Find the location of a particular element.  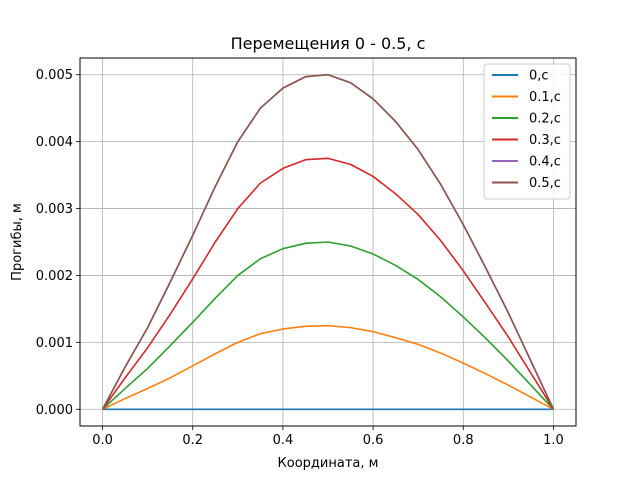

legend-label: 0.1,с is located at coordinates (545, 97).